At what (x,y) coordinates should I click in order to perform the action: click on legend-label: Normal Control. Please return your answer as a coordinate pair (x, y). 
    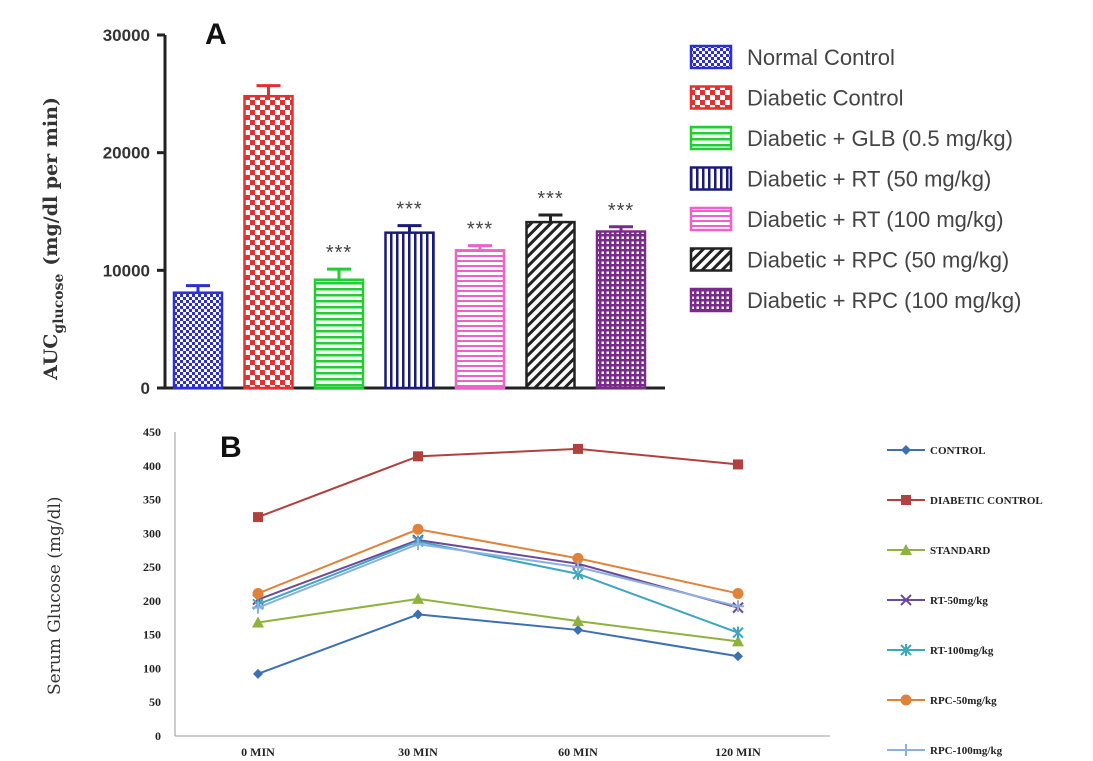
    Looking at the image, I should click on (821, 57).